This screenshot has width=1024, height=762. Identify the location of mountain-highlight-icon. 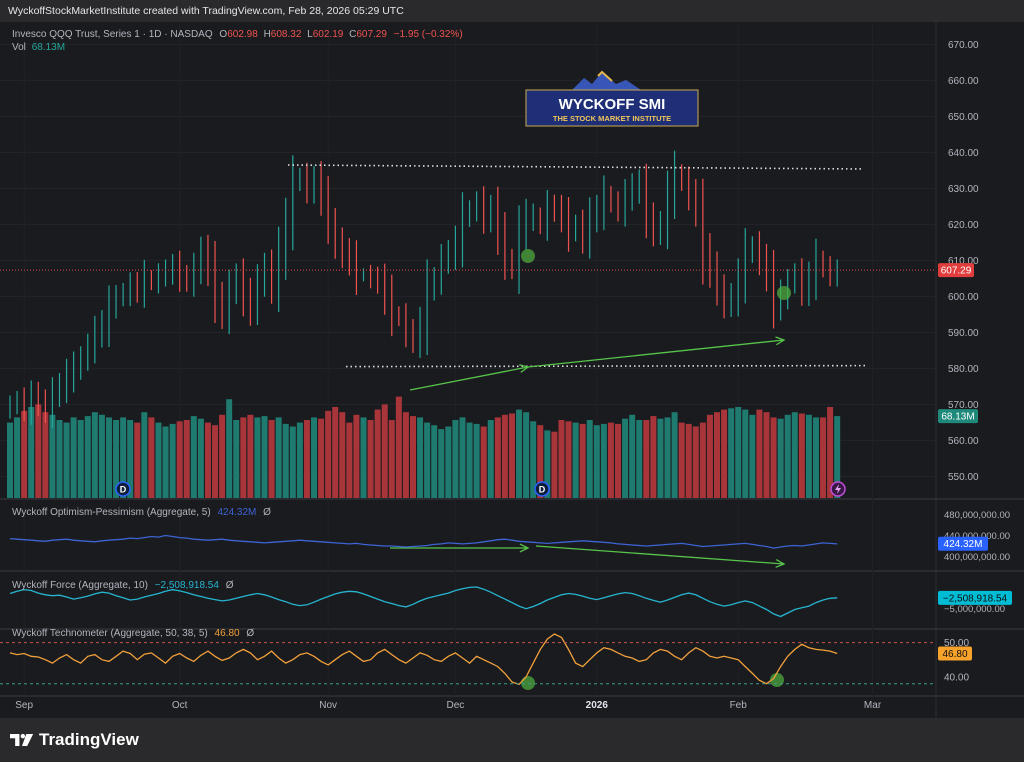
(605, 76).